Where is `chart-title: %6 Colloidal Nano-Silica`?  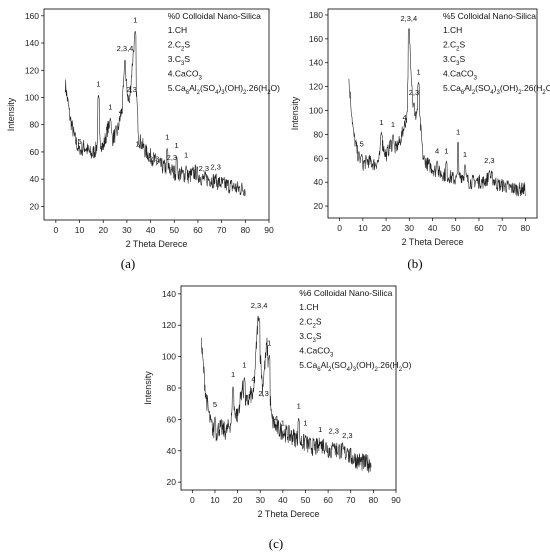
chart-title: %6 Colloidal Nano-Silica is located at coordinates (345, 293).